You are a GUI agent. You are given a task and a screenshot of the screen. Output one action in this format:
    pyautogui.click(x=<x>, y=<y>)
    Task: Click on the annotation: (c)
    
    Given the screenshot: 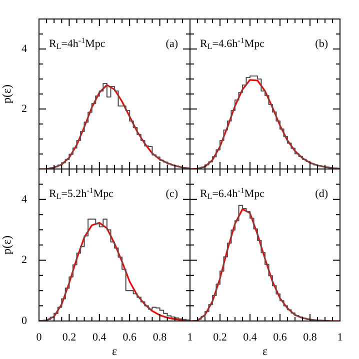 What is the action you would take?
    pyautogui.click(x=172, y=194)
    